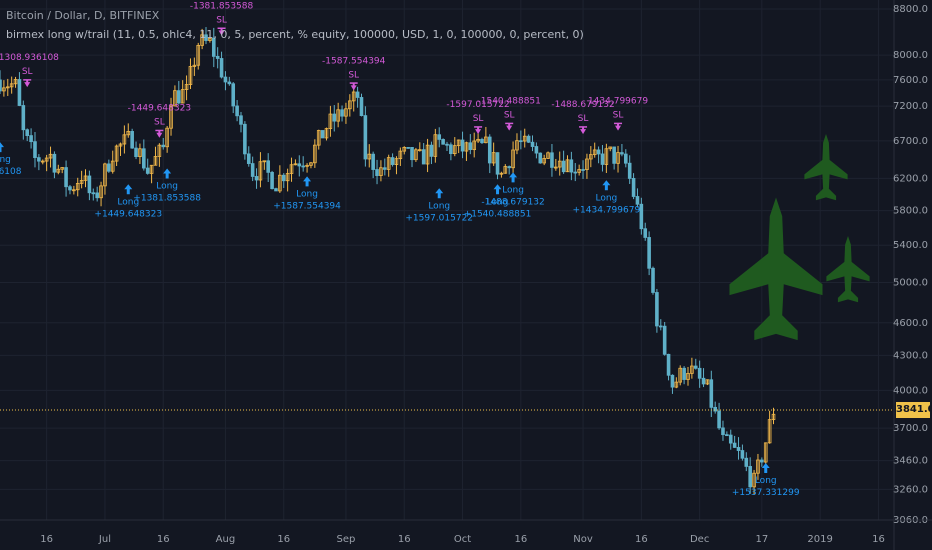 This screenshot has height=550, width=932. Describe the element at coordinates (910, 355) in the screenshot. I see `price-tick-label: 4300.0` at that location.